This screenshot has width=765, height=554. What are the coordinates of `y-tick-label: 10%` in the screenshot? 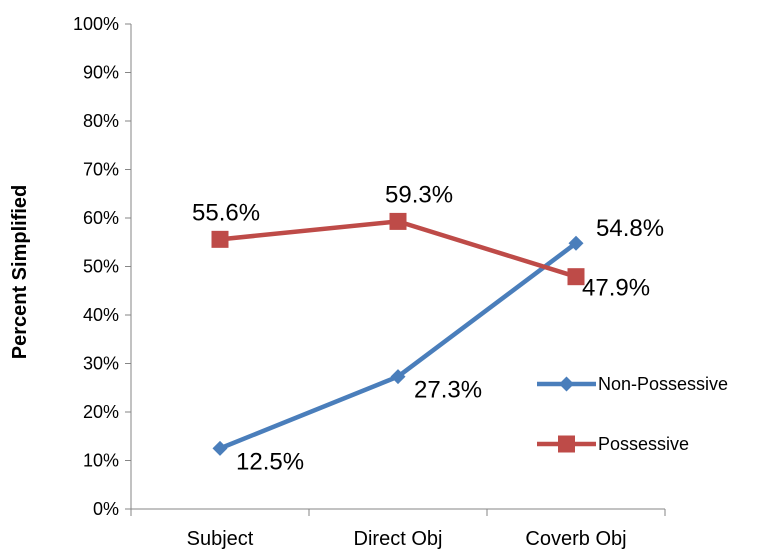 It's located at (101, 461).